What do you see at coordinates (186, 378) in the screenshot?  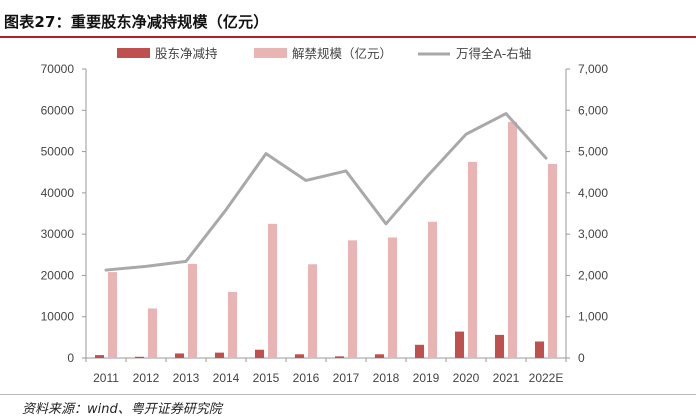 I see `x-tick-label: 2013` at bounding box center [186, 378].